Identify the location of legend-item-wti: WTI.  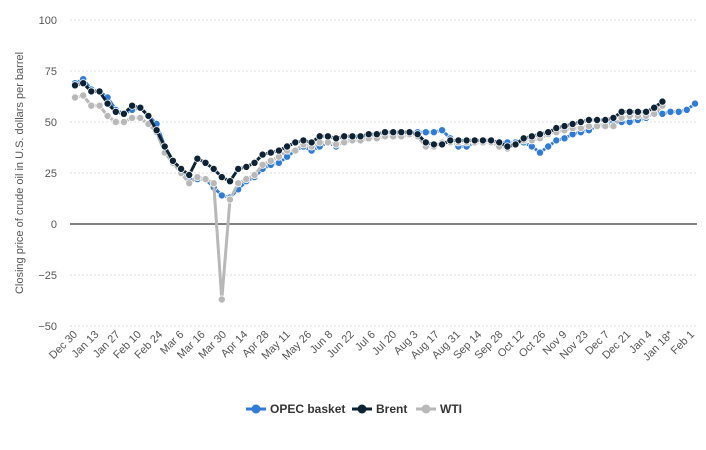
(439, 409).